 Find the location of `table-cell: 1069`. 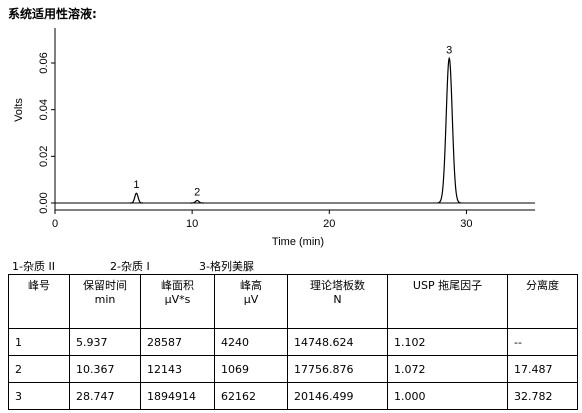

table-cell: 1069 is located at coordinates (251, 369).